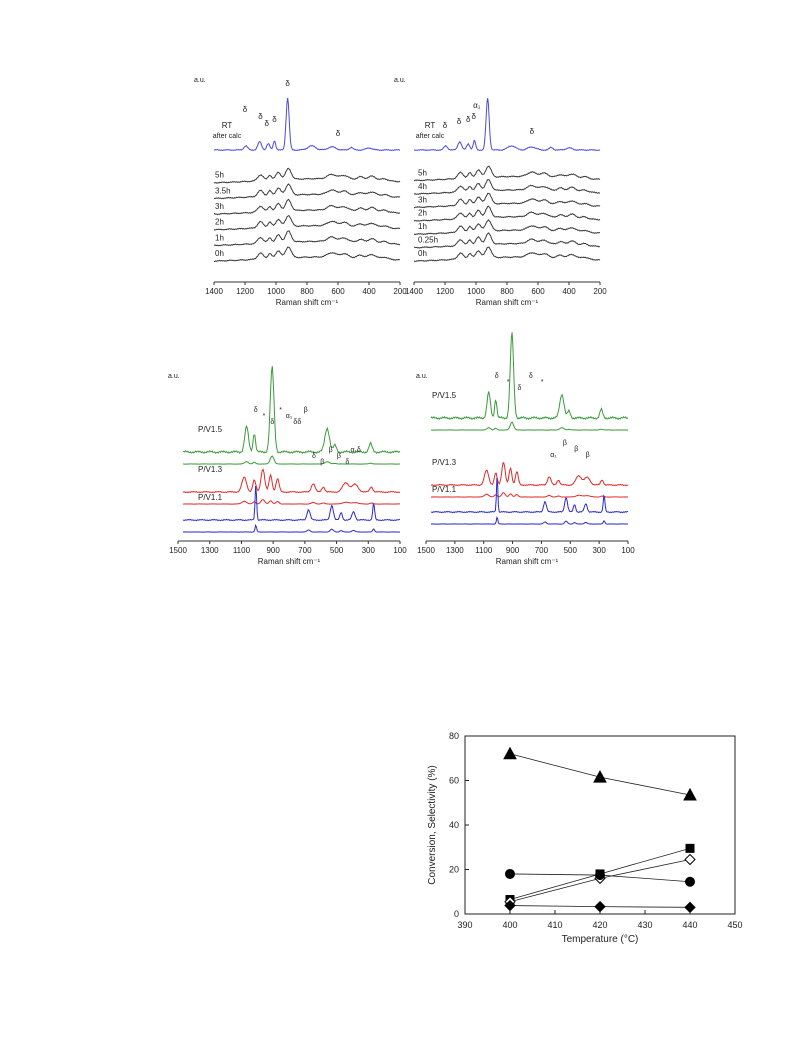 The image size is (793, 1057). What do you see at coordinates (507, 291) in the screenshot?
I see `x-tick-label: 800` at bounding box center [507, 291].